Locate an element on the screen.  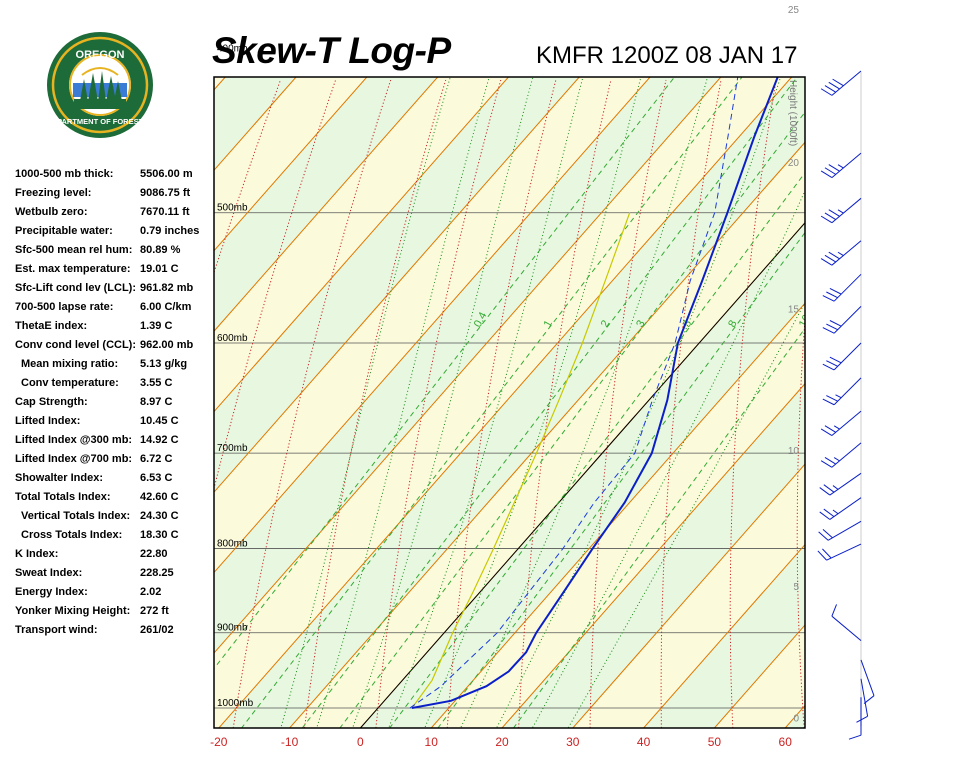
pressure-label: 1000mb is located at coordinates (235, 703).